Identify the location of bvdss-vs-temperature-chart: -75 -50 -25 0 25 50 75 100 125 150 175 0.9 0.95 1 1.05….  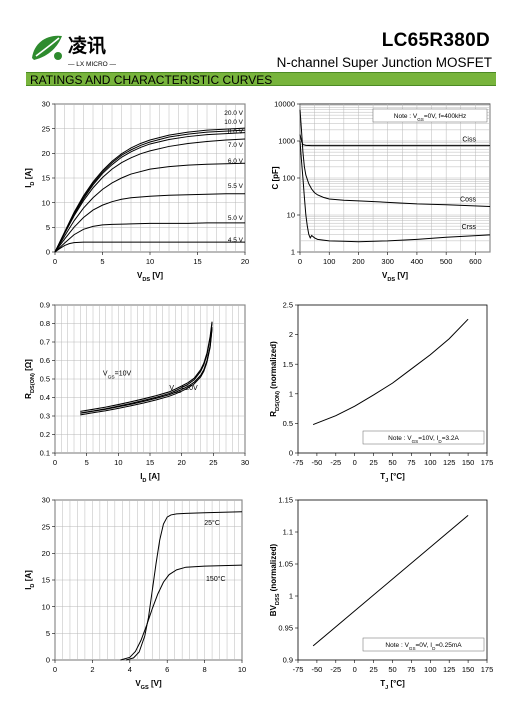
(381, 593).